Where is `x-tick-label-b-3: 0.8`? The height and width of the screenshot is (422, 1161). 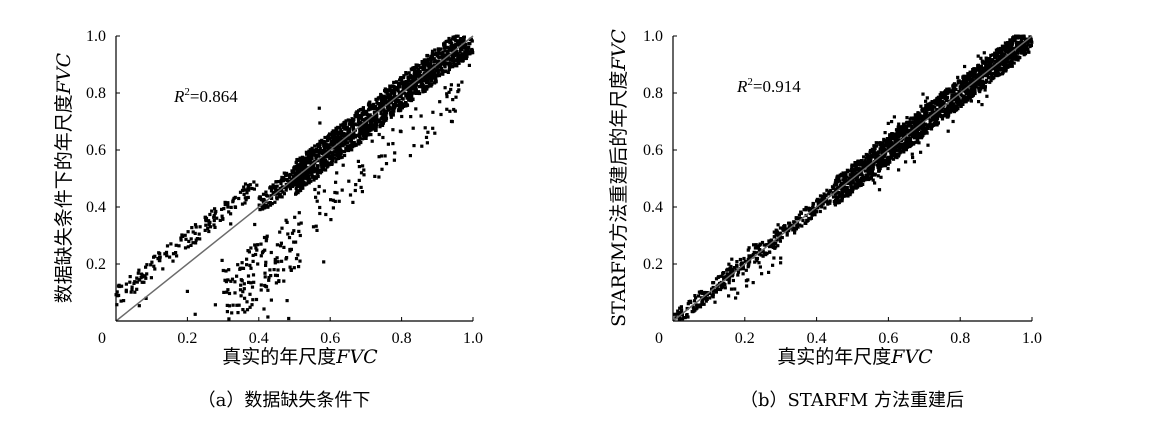 x-tick-label-b-3: 0.8 is located at coordinates (960, 338).